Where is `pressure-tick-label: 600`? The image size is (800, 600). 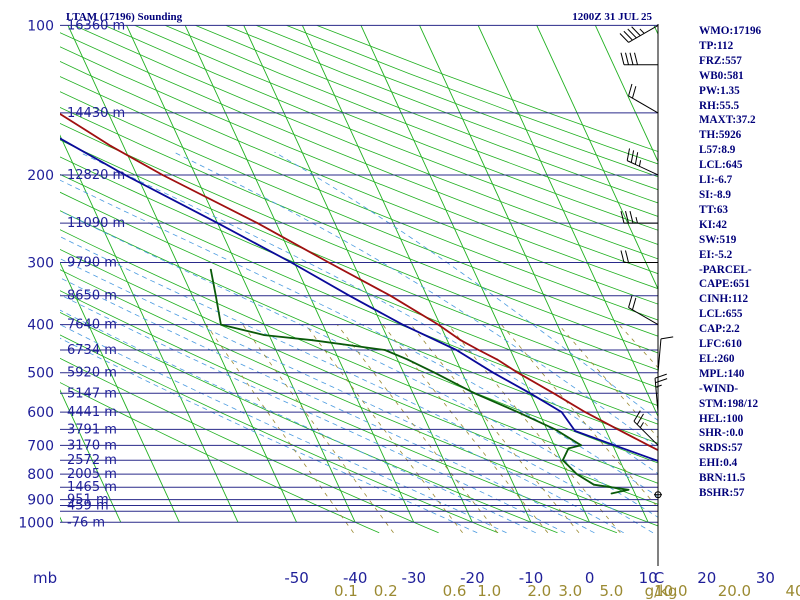
pressure-tick-label: 600 is located at coordinates (40, 413).